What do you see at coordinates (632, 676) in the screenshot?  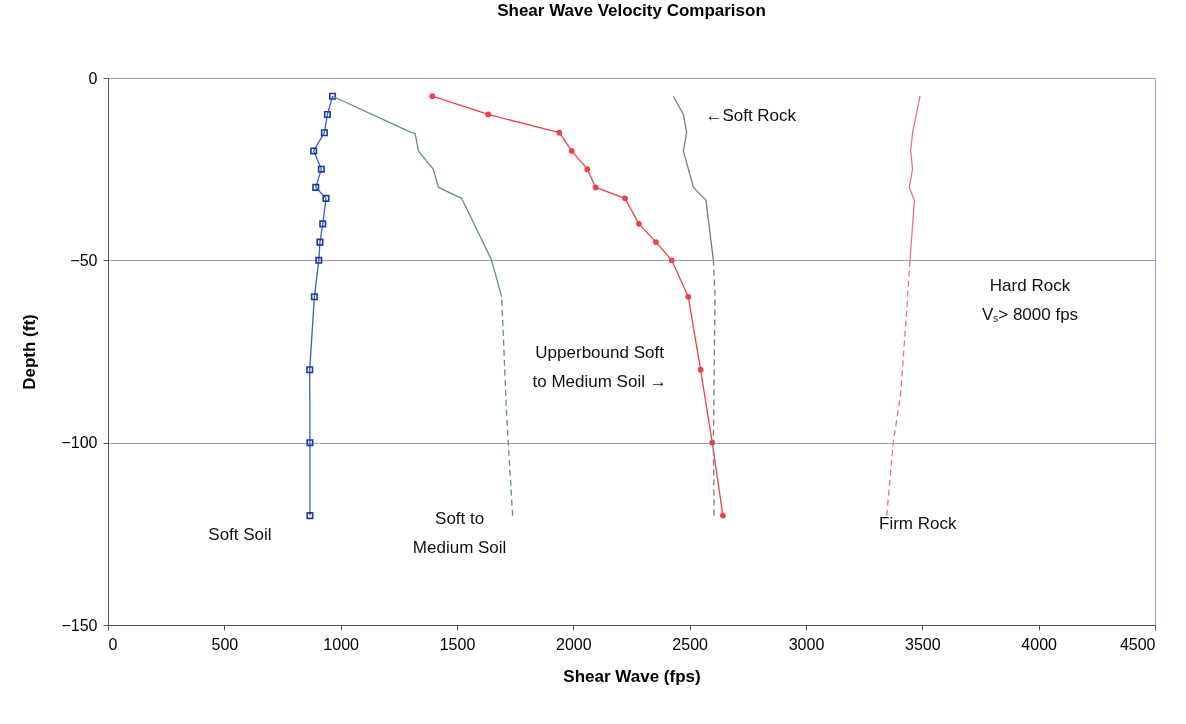 I see `x-axis-title: Shear Wave (fps)` at bounding box center [632, 676].